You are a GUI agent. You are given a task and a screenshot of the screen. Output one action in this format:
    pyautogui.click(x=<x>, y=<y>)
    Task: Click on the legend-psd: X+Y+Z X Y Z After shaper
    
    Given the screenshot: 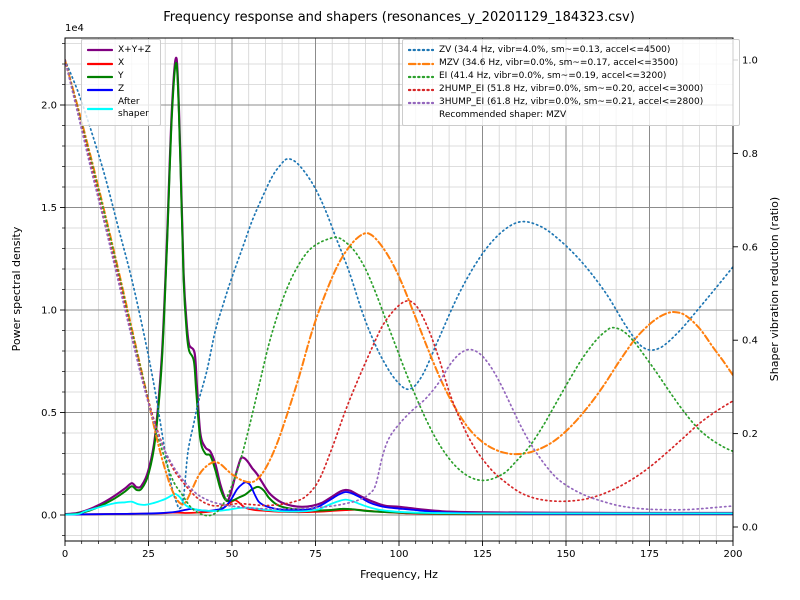 What is the action you would take?
    pyautogui.click(x=121, y=83)
    